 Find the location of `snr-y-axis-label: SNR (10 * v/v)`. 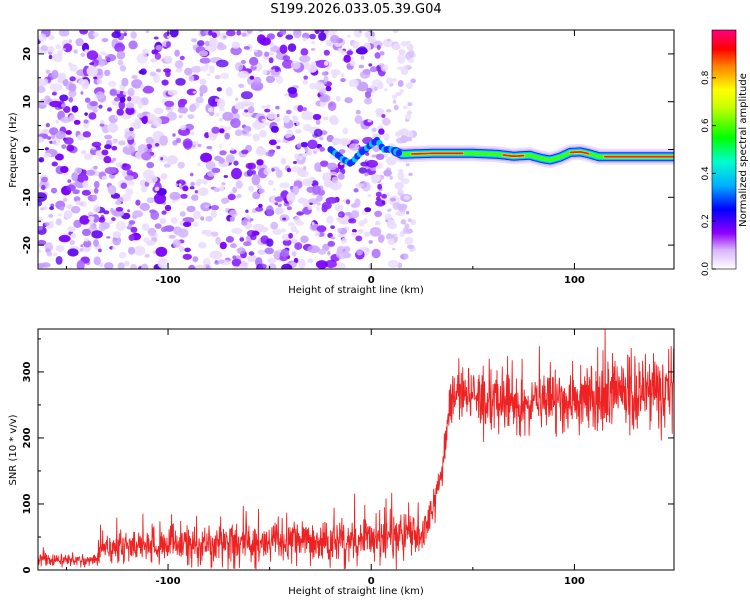

snr-y-axis-label: SNR (10 * v/v) is located at coordinates (13, 449).